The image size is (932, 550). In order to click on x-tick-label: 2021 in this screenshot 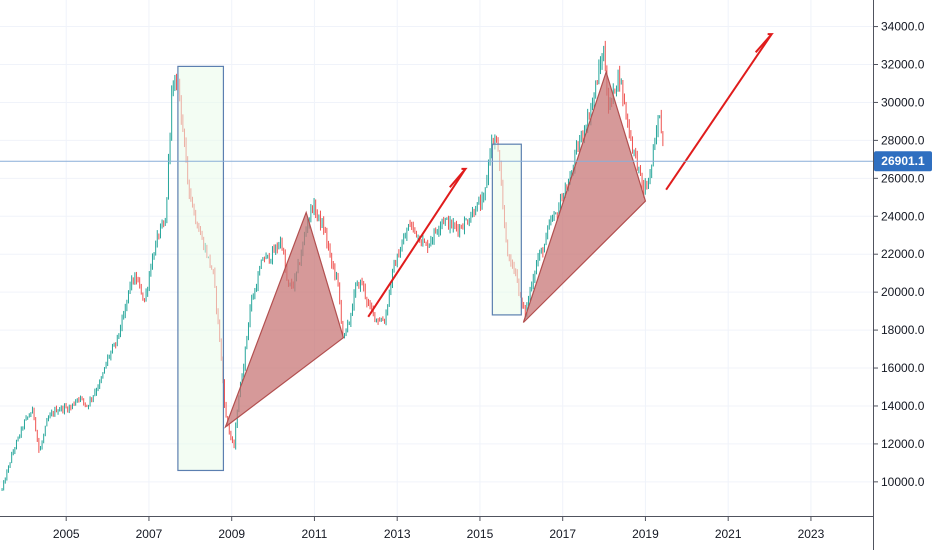, I will do `click(728, 534)`.